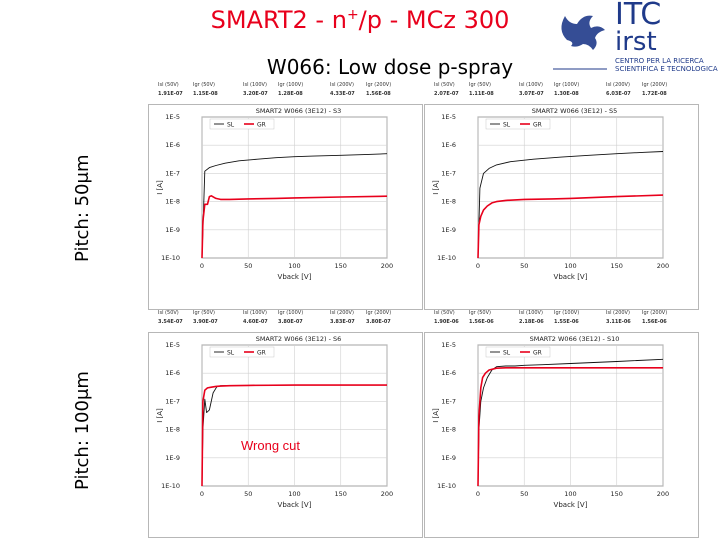 The height and width of the screenshot is (540, 720). I want to click on series-line-sl, so click(294, 206).